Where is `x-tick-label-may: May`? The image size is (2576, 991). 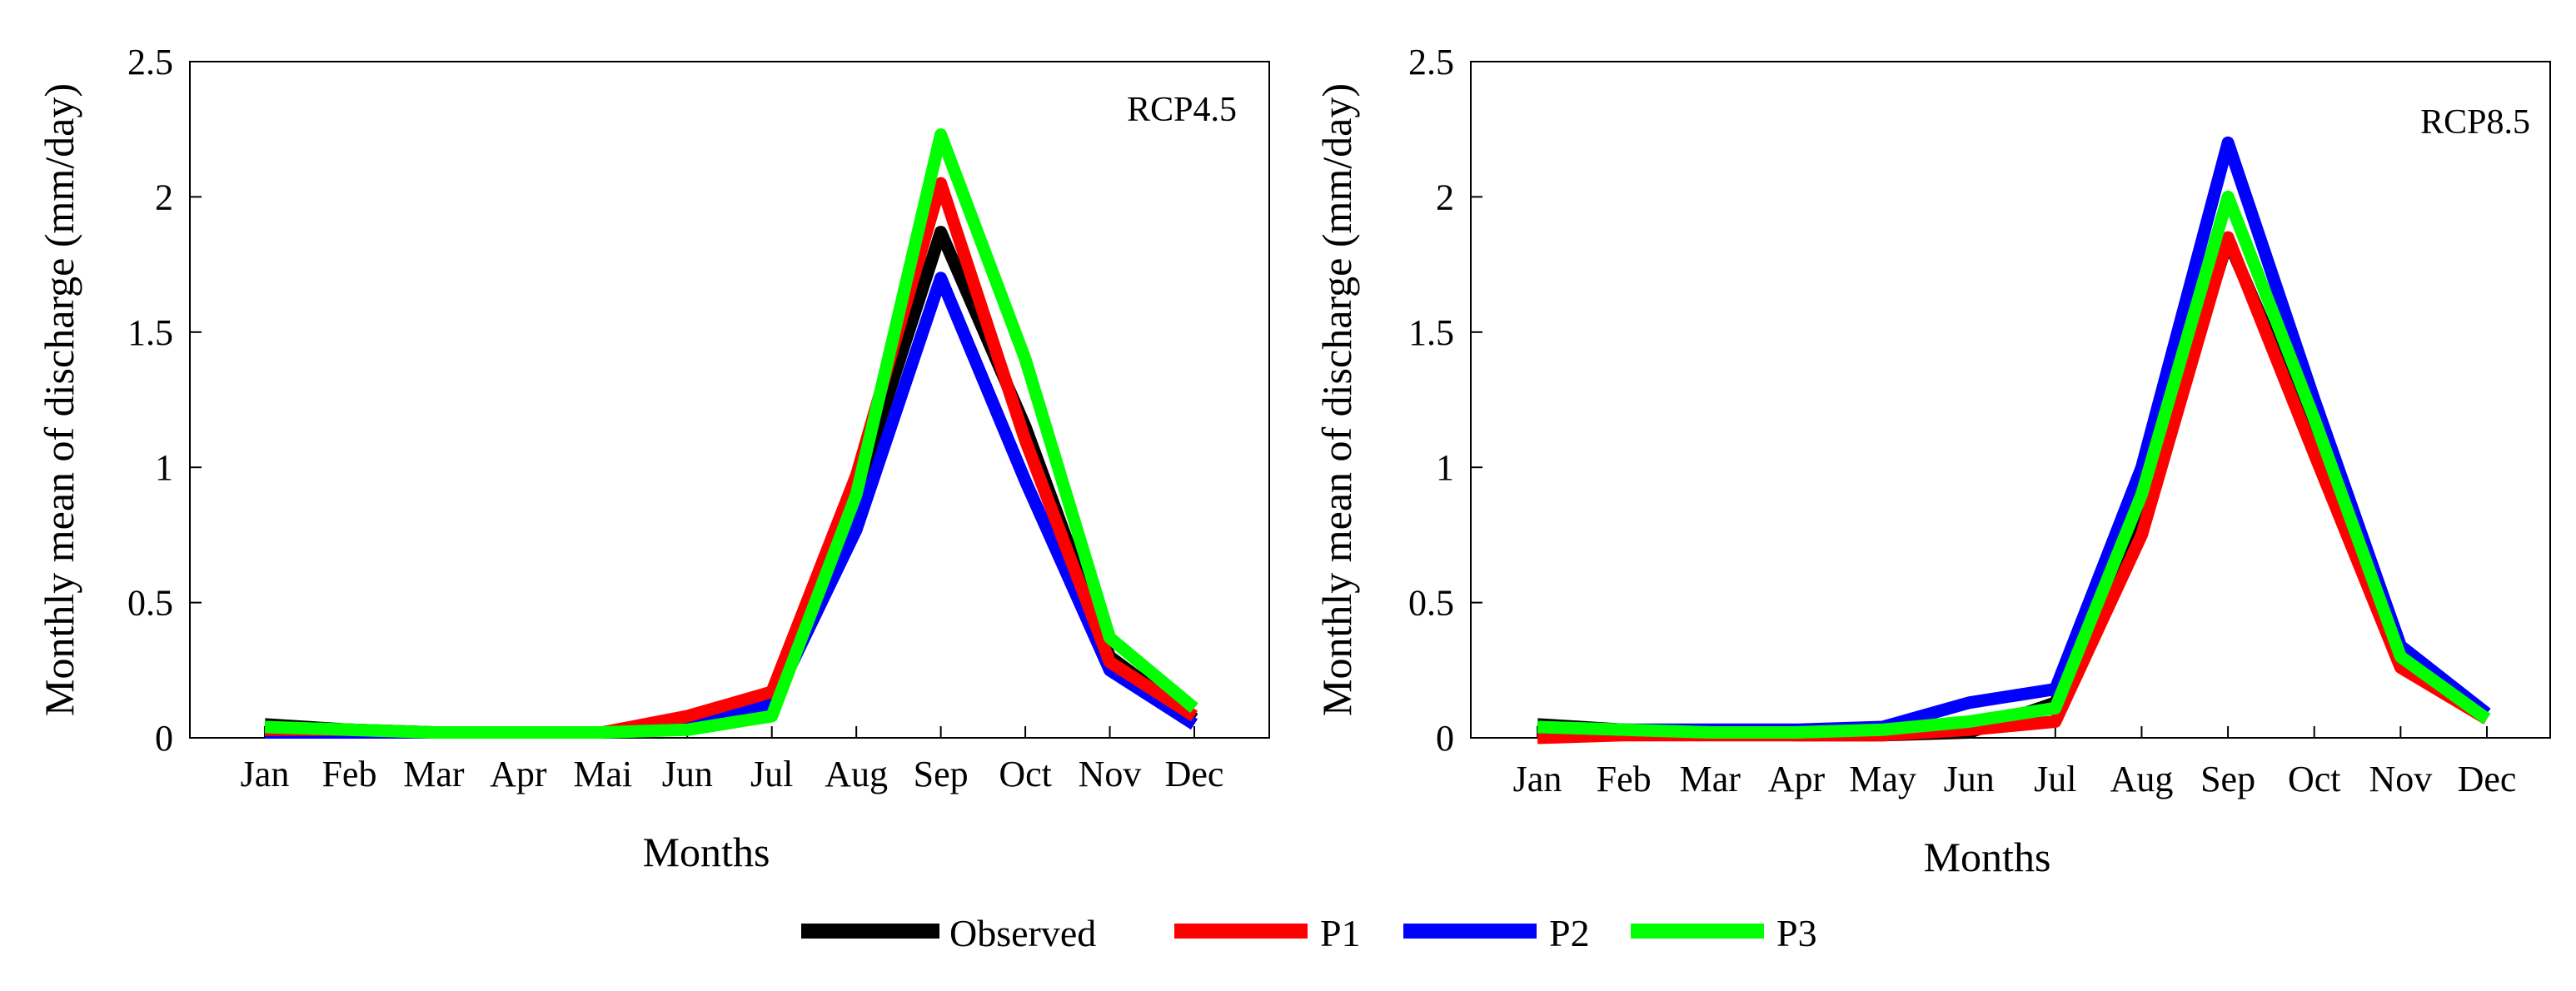
x-tick-label-may: May is located at coordinates (1883, 779).